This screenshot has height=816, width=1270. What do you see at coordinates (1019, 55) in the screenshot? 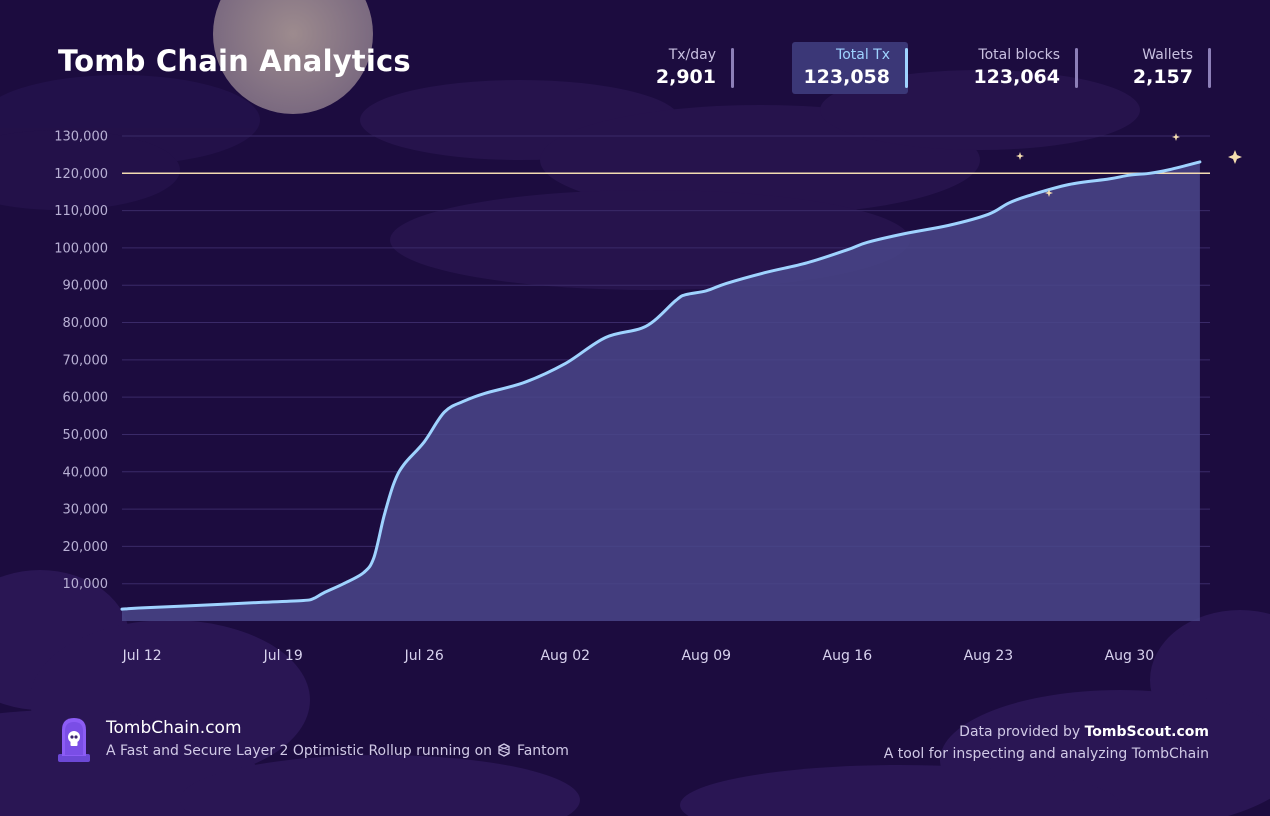
I see `stat-label: Total blocks` at bounding box center [1019, 55].